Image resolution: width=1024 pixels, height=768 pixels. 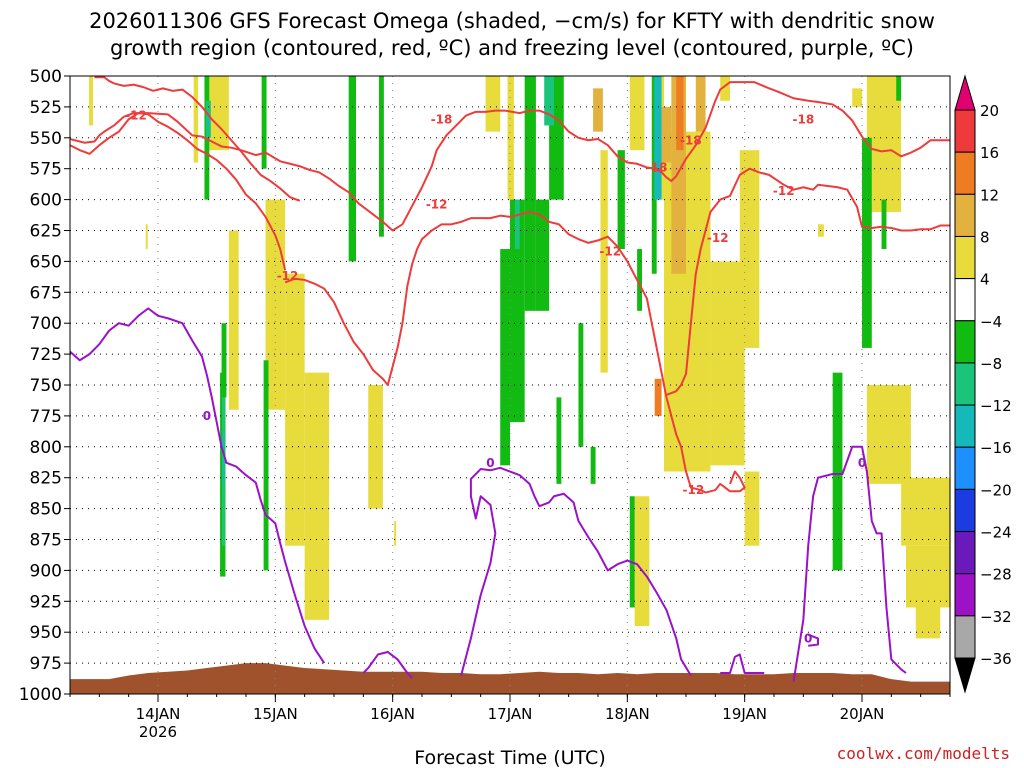 What do you see at coordinates (40, 695) in the screenshot?
I see `y-tick-label-1000: 1000` at bounding box center [40, 695].